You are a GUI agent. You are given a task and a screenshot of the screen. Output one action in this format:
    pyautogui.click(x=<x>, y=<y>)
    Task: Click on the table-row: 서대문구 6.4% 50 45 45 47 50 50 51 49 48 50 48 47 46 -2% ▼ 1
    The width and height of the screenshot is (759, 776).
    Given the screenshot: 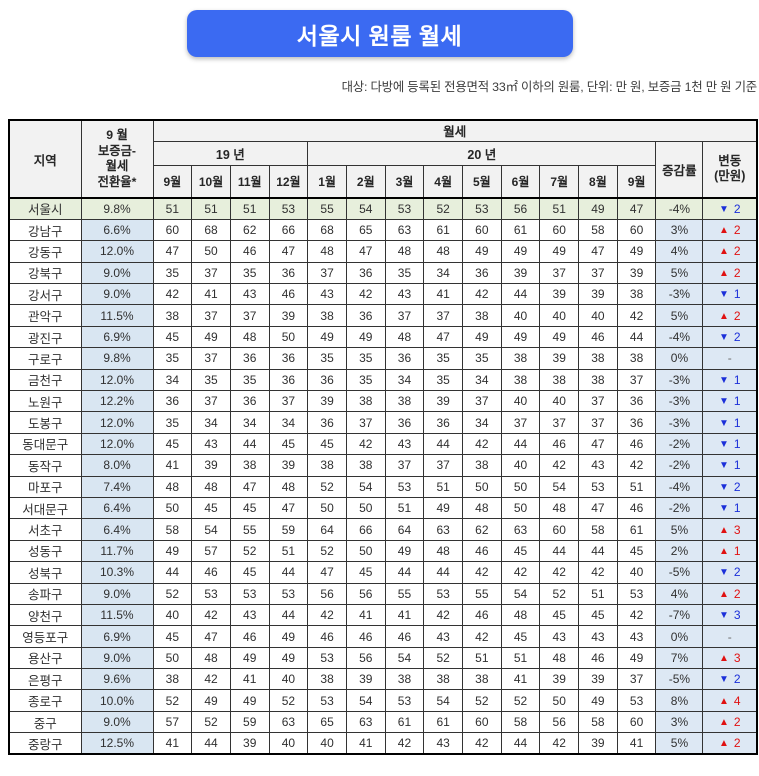 What is the action you would take?
    pyautogui.click(x=383, y=508)
    